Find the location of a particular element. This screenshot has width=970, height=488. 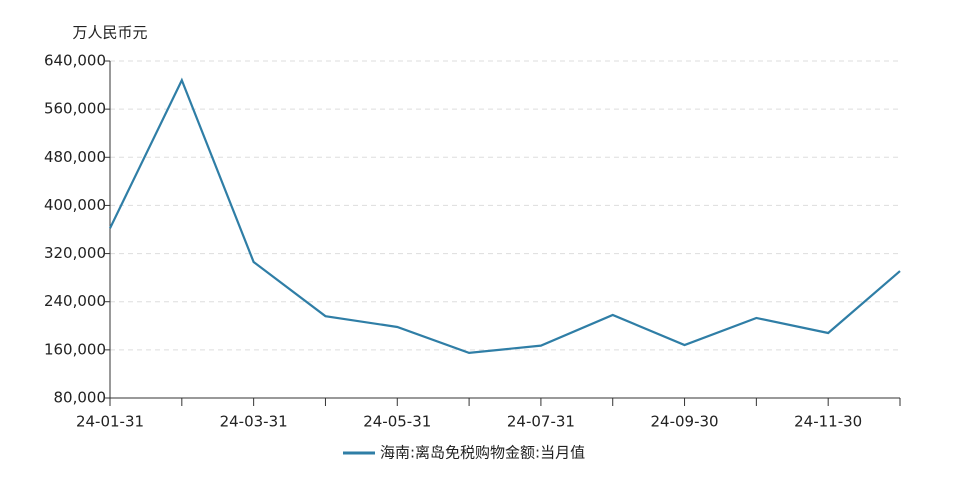

y-tick-label: 240,000 is located at coordinates (75, 301).